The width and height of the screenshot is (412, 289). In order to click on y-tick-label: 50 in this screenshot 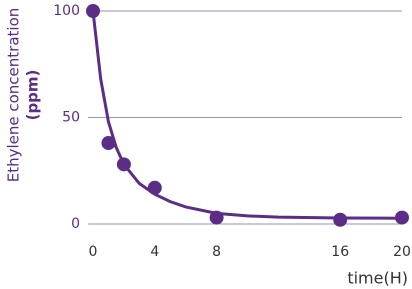, I will do `click(71, 118)`.